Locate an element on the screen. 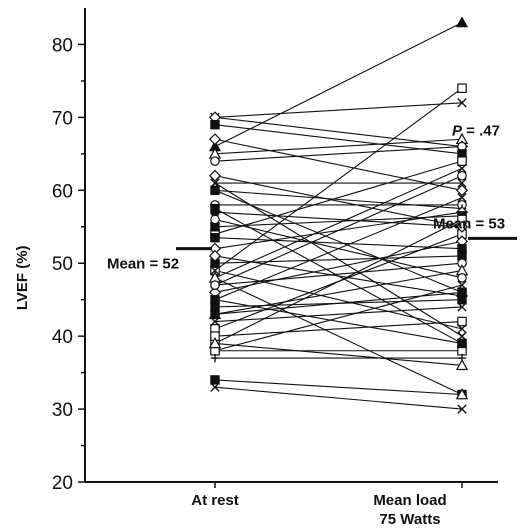 This screenshot has height=528, width=520. y-tick-label: 80 is located at coordinates (62, 45).